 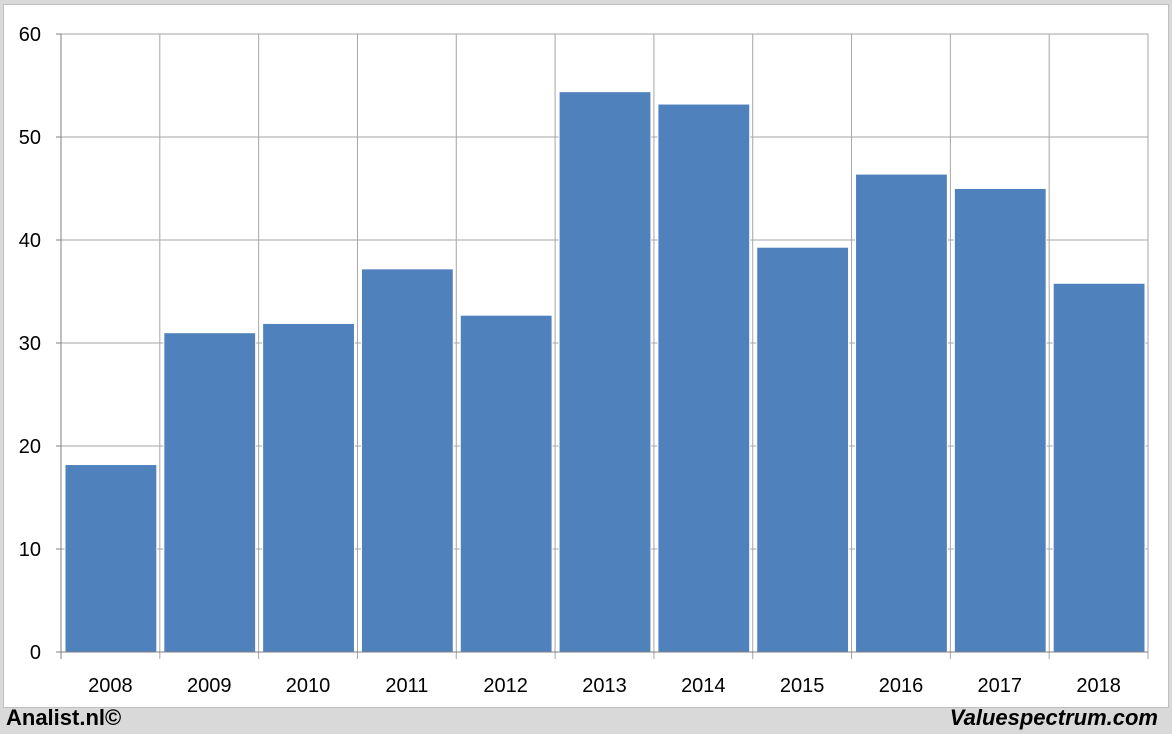 I want to click on x-tick-label: 2018, so click(x=1098, y=686).